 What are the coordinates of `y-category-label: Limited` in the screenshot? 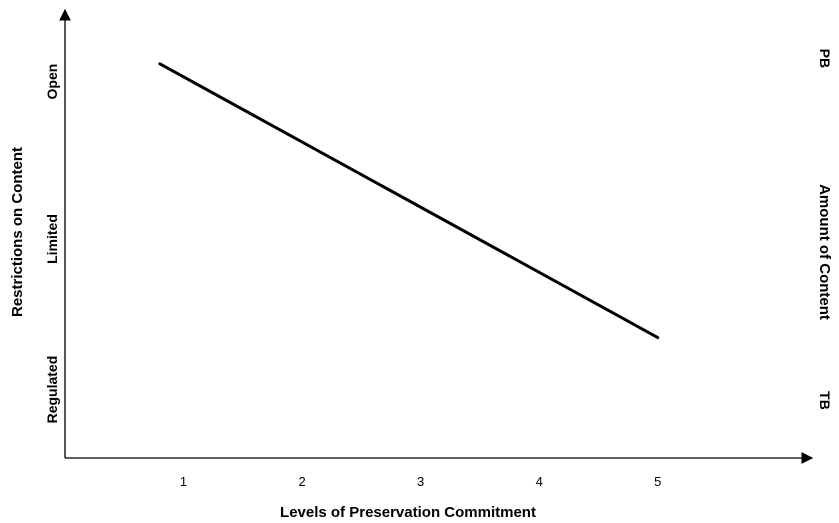 It's located at (52, 239).